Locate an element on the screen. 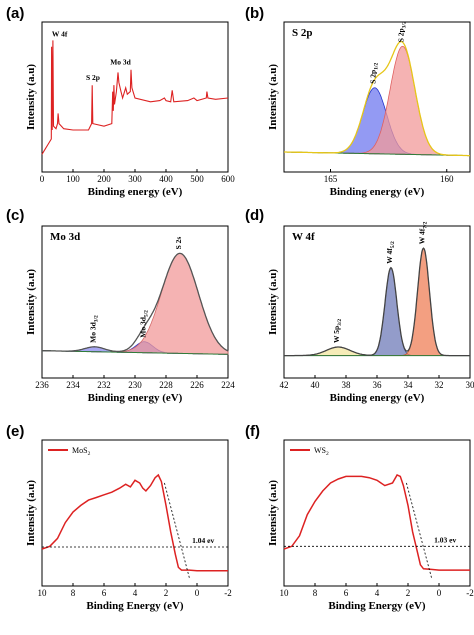 The image size is (474, 635). annotation-w4f: W 4f is located at coordinates (60, 34).